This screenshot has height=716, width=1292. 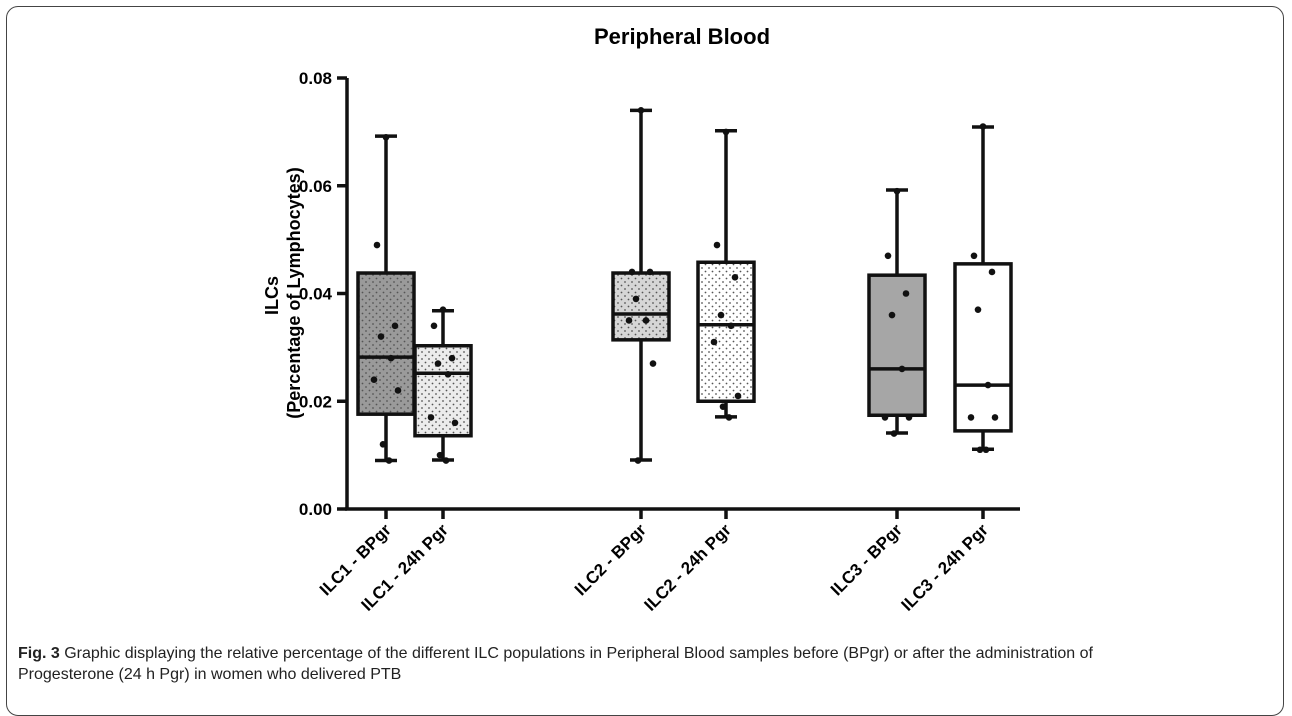 What do you see at coordinates (866, 559) in the screenshot?
I see `x-tick-label: ILC3 - BPgr` at bounding box center [866, 559].